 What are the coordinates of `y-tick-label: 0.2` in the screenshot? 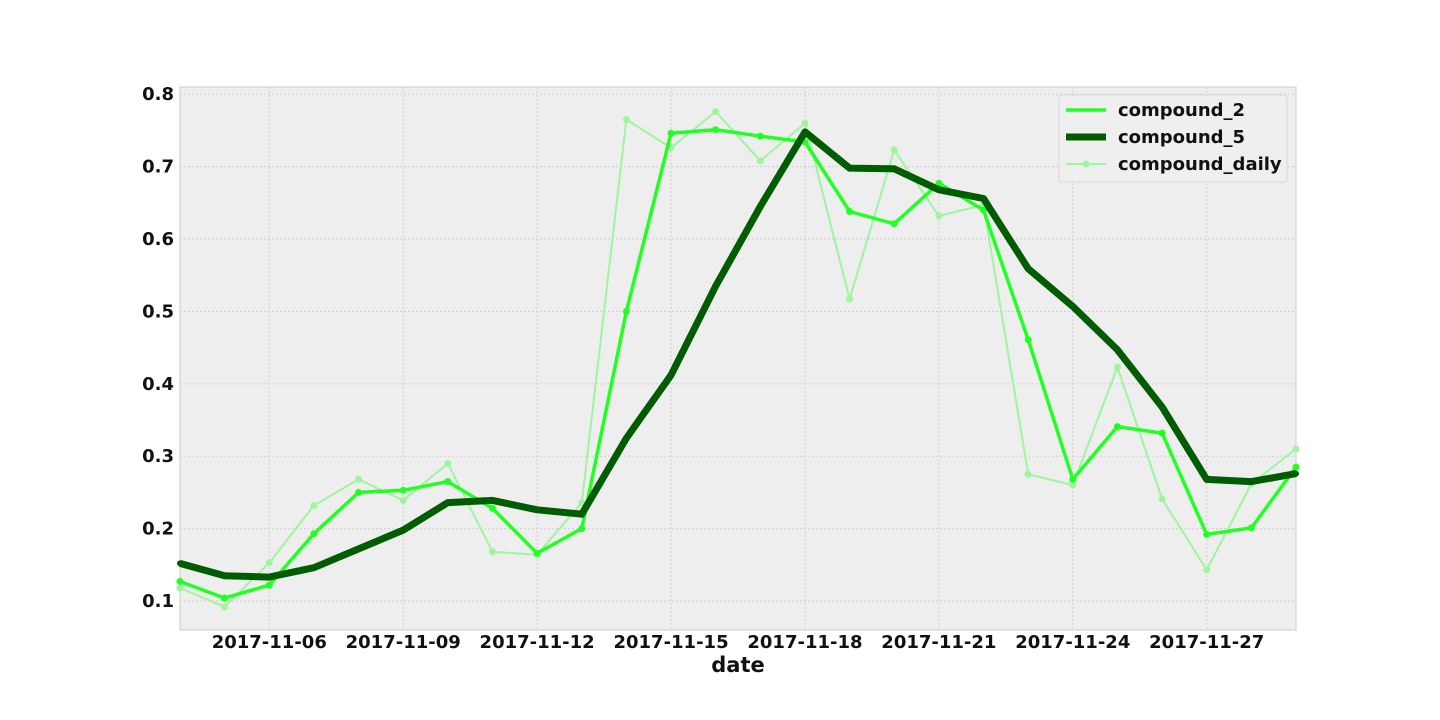 It's located at (158, 529).